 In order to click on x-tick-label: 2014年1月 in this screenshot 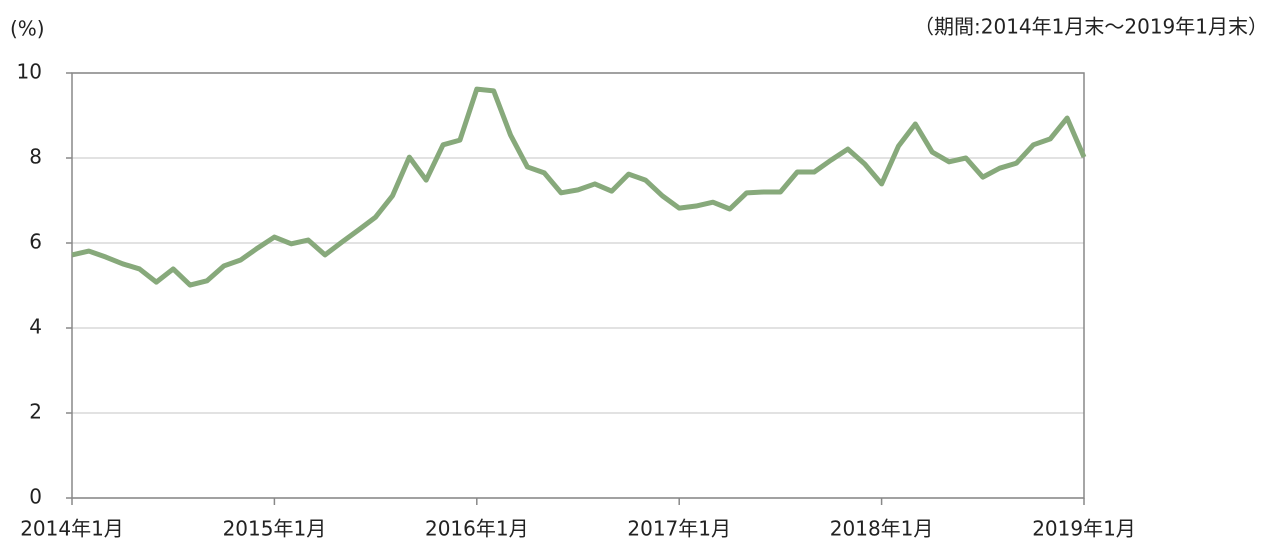, I will do `click(72, 529)`.